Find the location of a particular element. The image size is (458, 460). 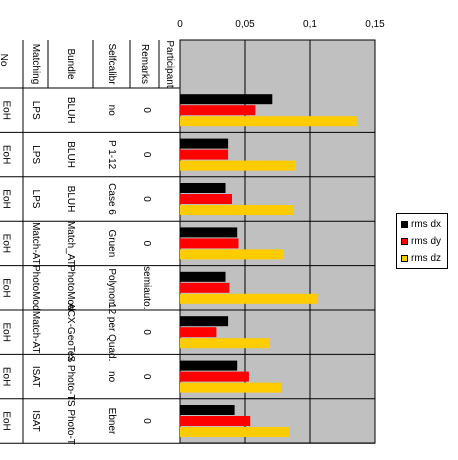

row-matching: PhotoMod is located at coordinates (35, 288).